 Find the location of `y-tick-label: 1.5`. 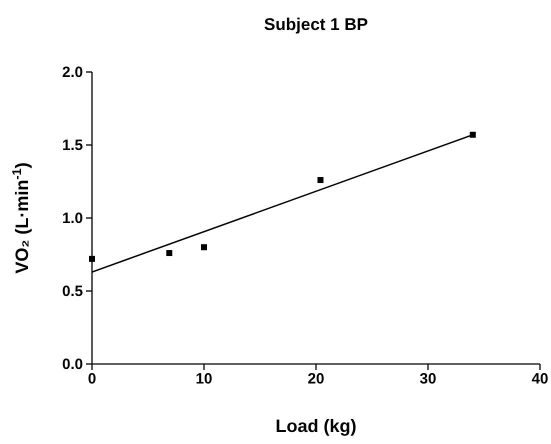

y-tick-label: 1.5 is located at coordinates (72, 145).